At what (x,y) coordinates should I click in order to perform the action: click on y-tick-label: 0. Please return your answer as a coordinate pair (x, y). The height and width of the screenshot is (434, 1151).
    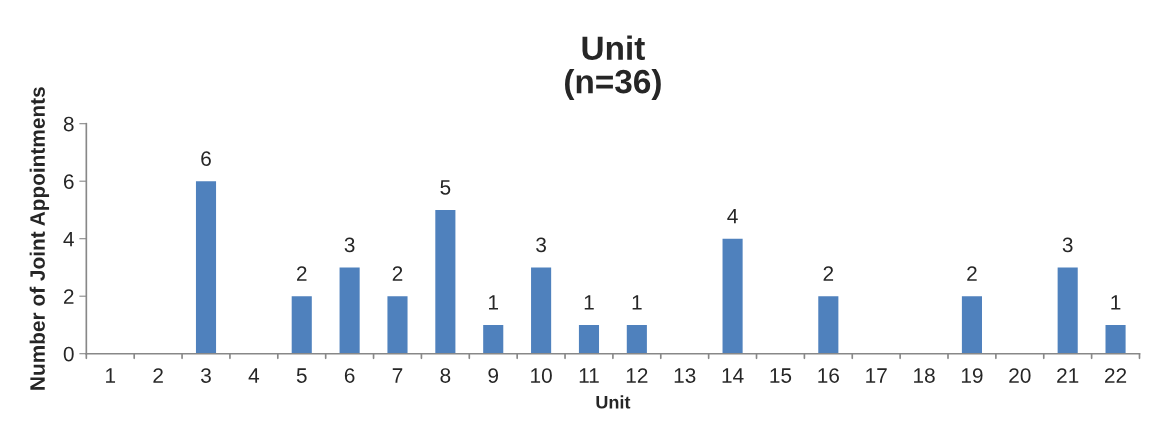
    Looking at the image, I should click on (68, 354).